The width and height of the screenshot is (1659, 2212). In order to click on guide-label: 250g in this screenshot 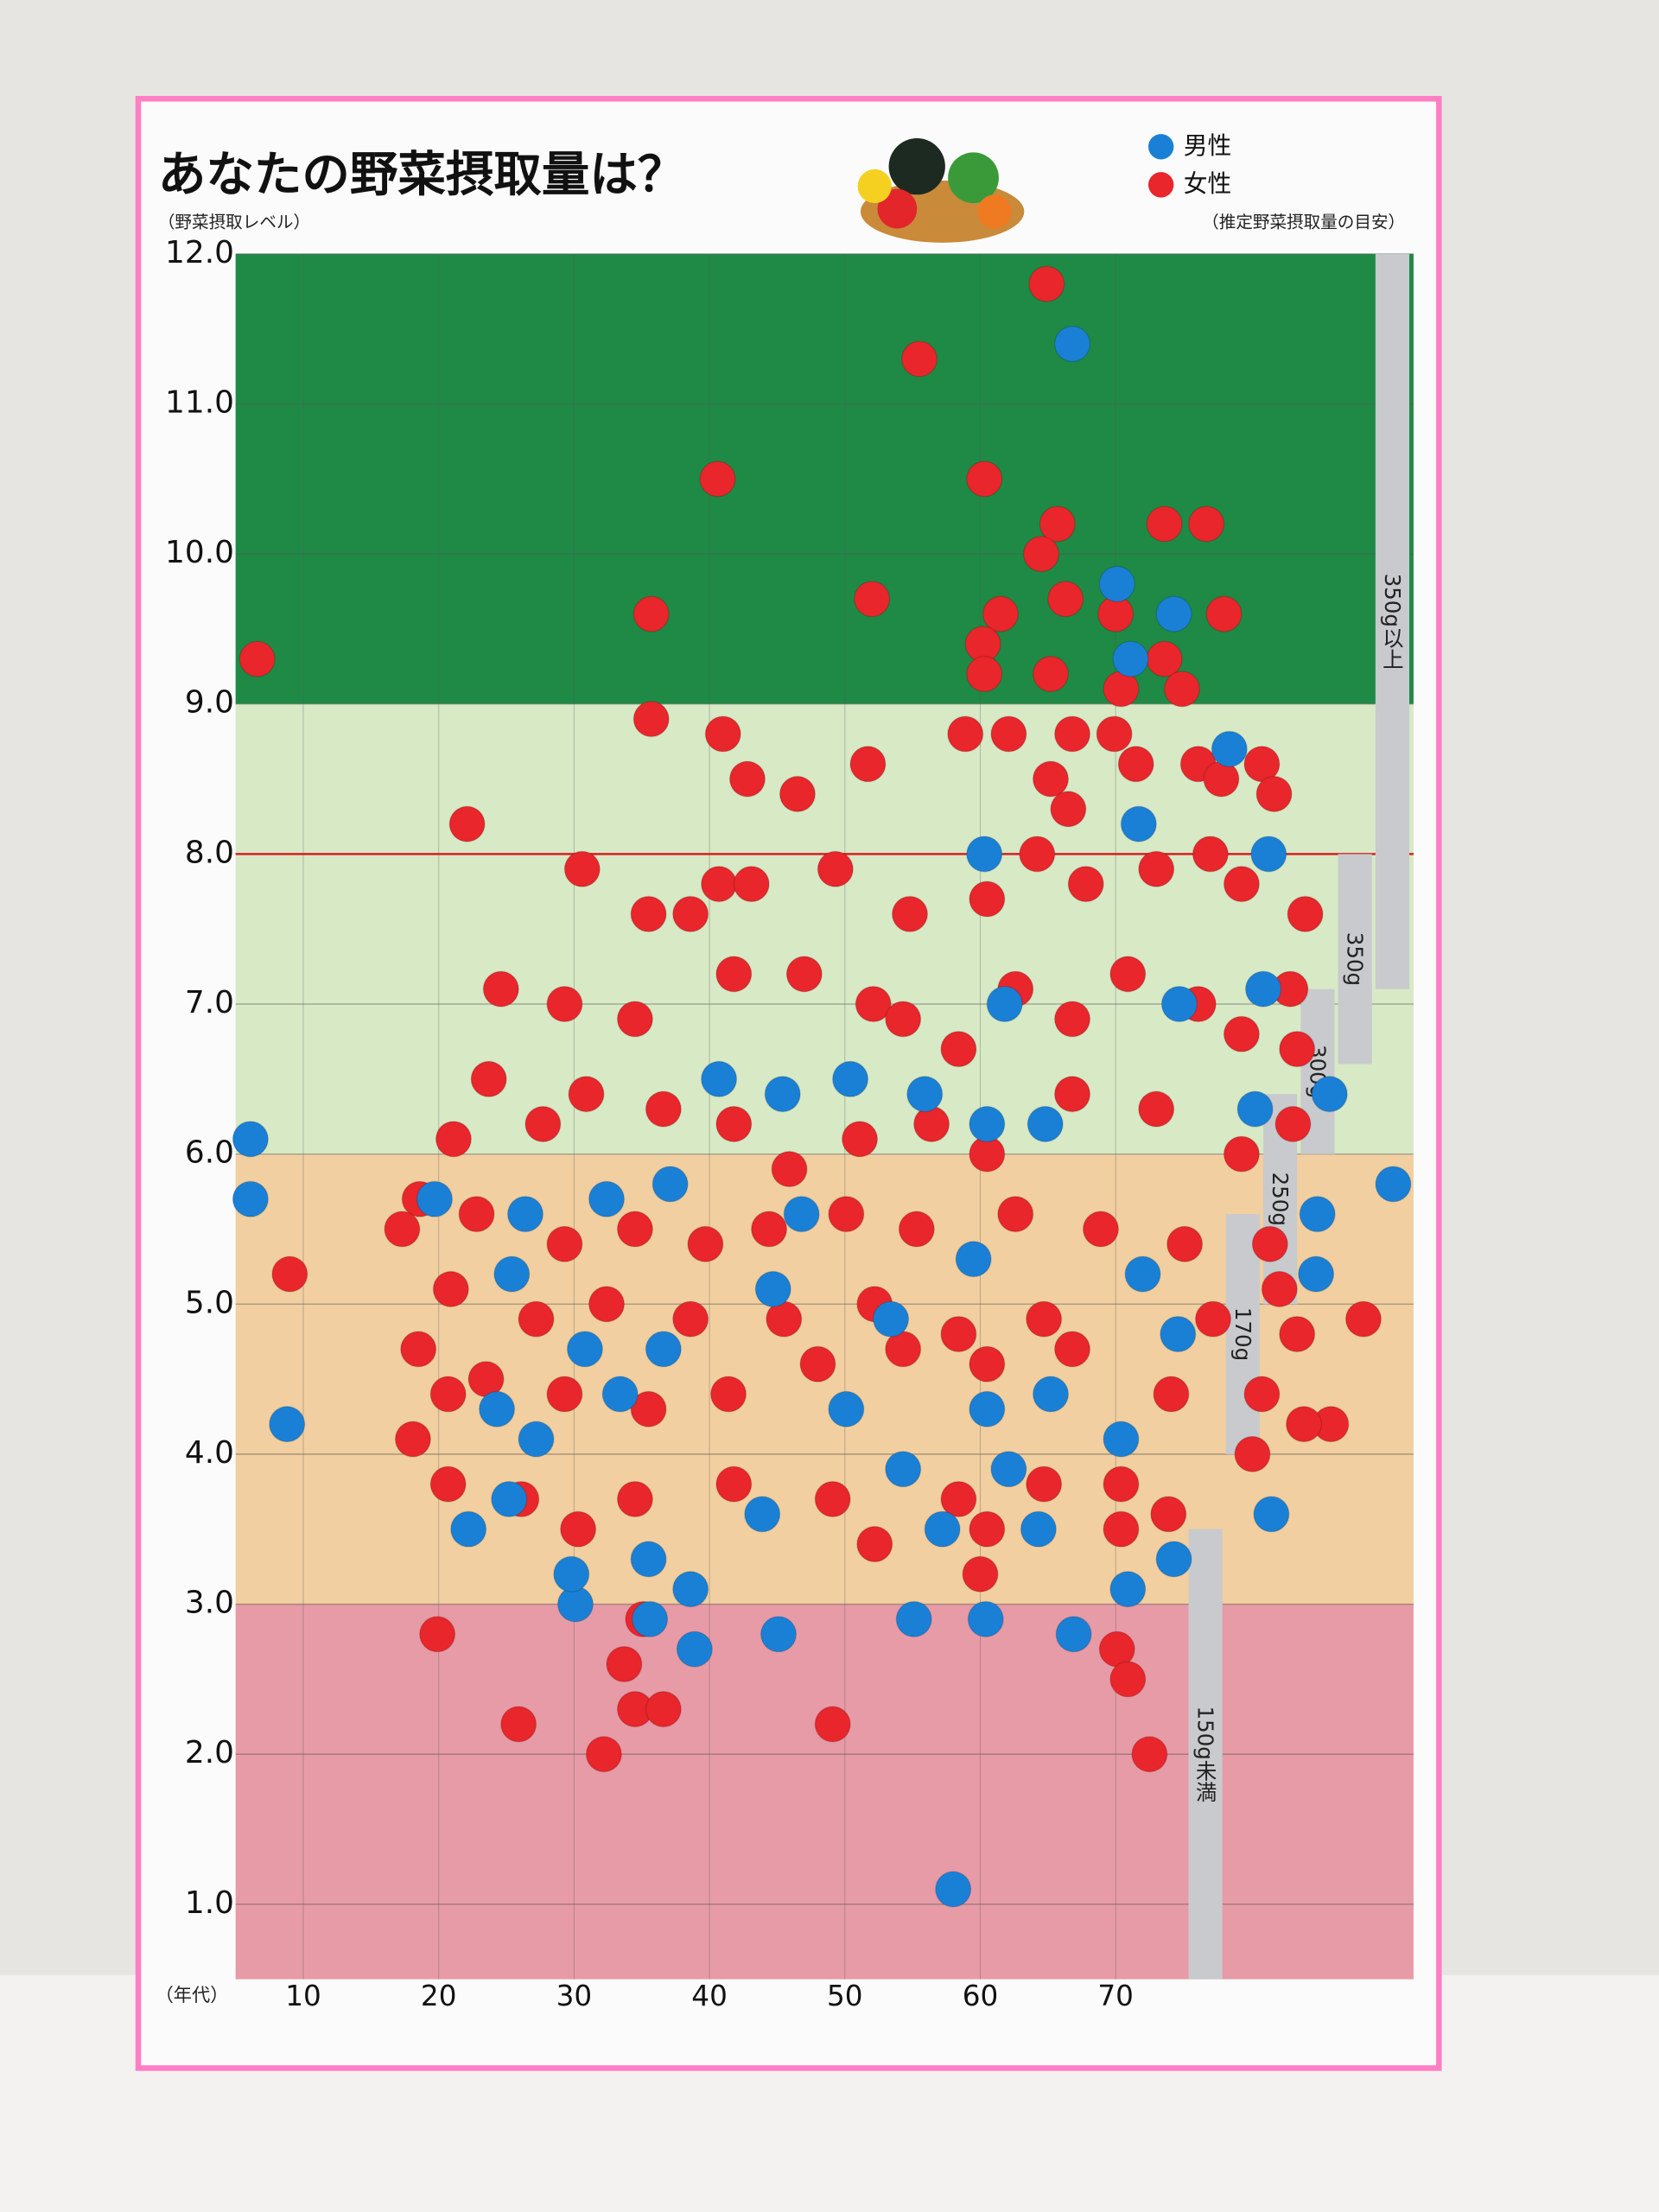, I will do `click(1280, 1199)`.